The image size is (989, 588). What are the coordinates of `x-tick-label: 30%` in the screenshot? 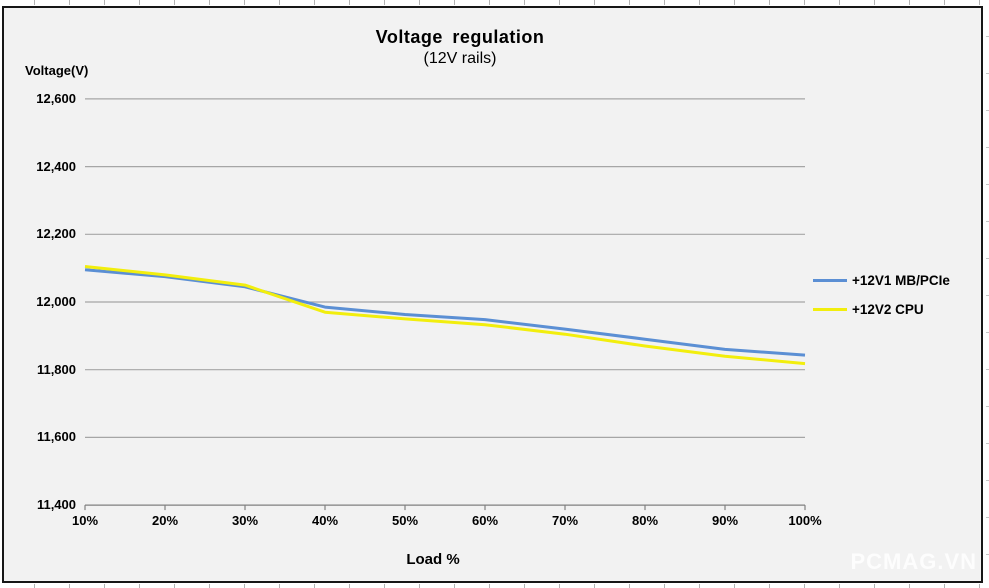 It's located at (245, 521).